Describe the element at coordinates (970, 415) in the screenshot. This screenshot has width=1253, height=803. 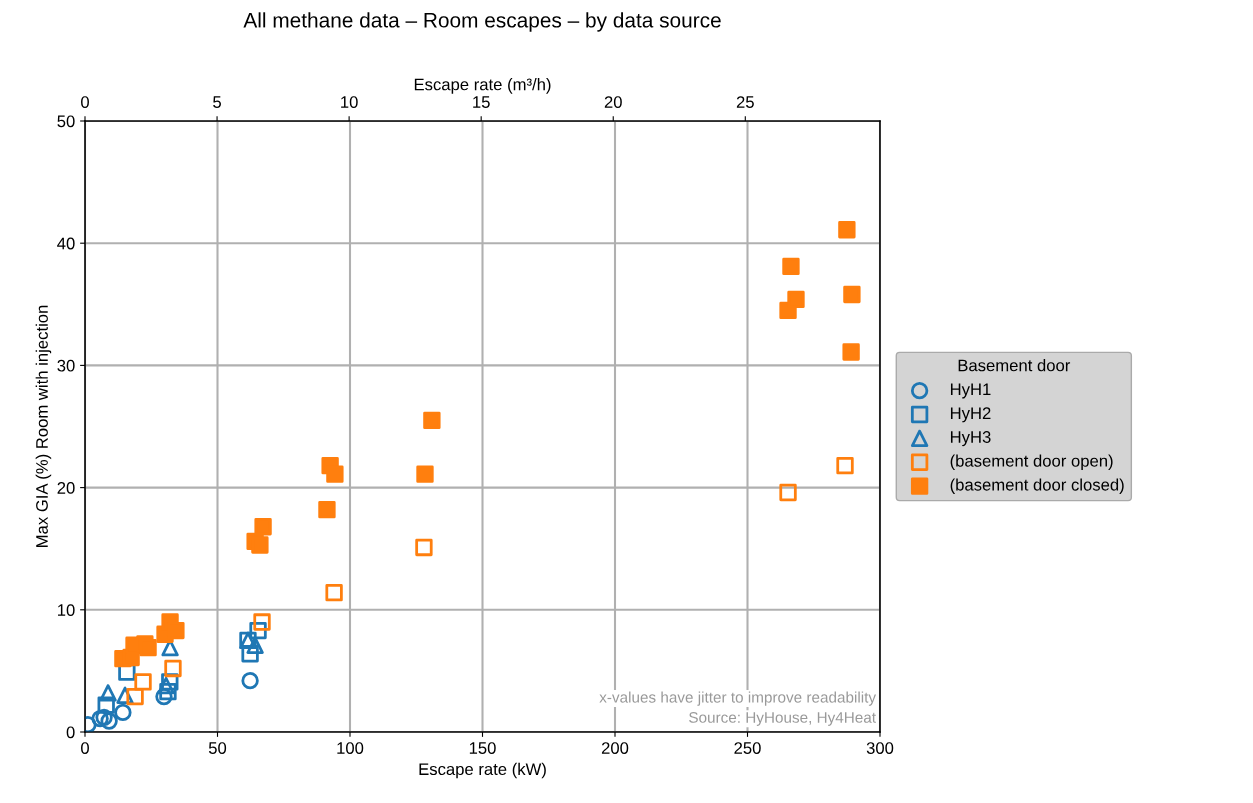
I see `legend-label: HyH2` at that location.